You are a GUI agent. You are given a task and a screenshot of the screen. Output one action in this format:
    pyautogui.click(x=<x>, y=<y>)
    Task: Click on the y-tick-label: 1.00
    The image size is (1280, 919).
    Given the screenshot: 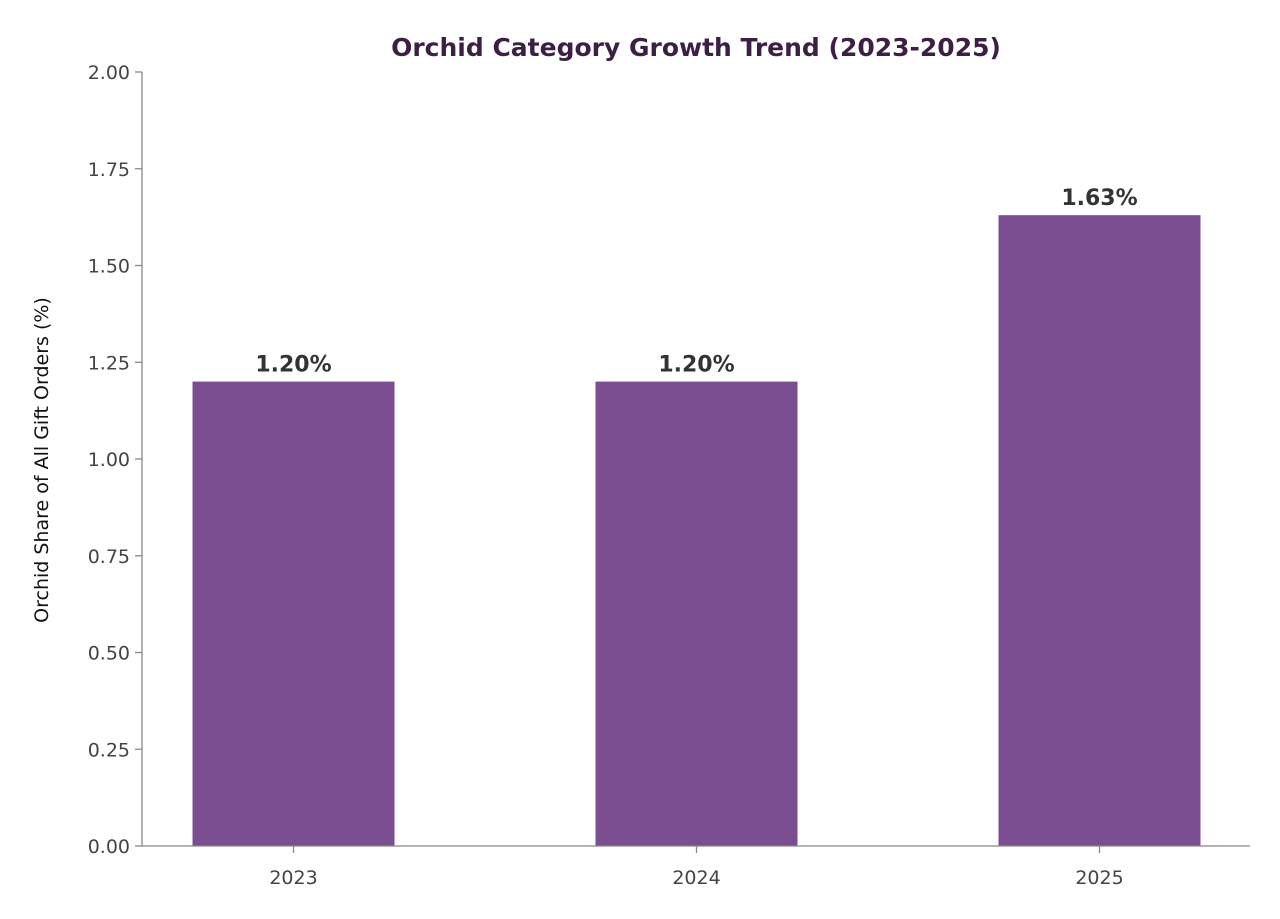 What is the action you would take?
    pyautogui.click(x=109, y=460)
    